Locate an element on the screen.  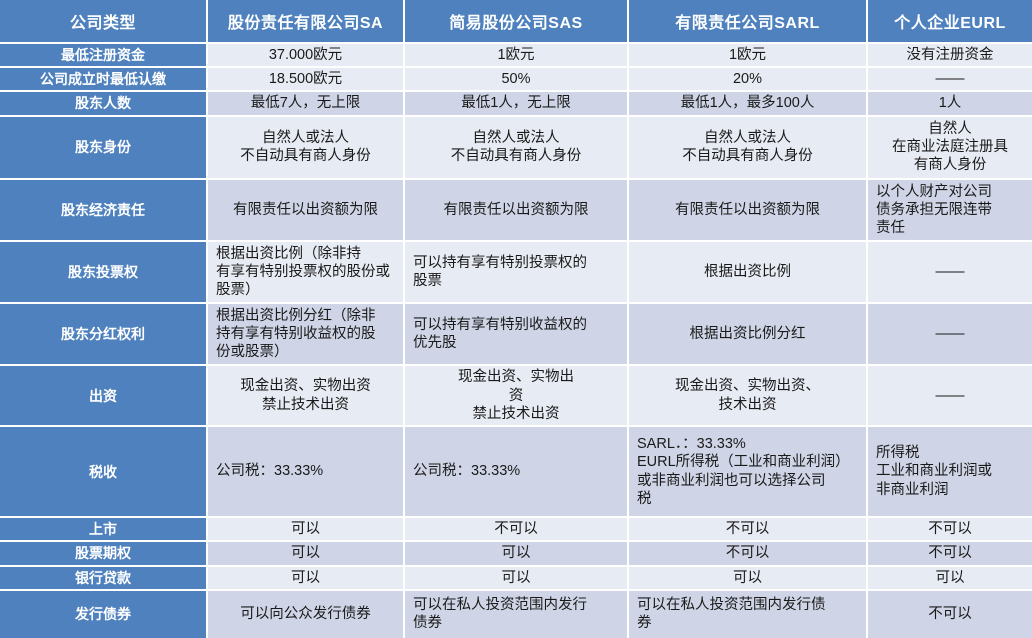
cell-stock-options-eurl: 不可以 is located at coordinates (949, 554).